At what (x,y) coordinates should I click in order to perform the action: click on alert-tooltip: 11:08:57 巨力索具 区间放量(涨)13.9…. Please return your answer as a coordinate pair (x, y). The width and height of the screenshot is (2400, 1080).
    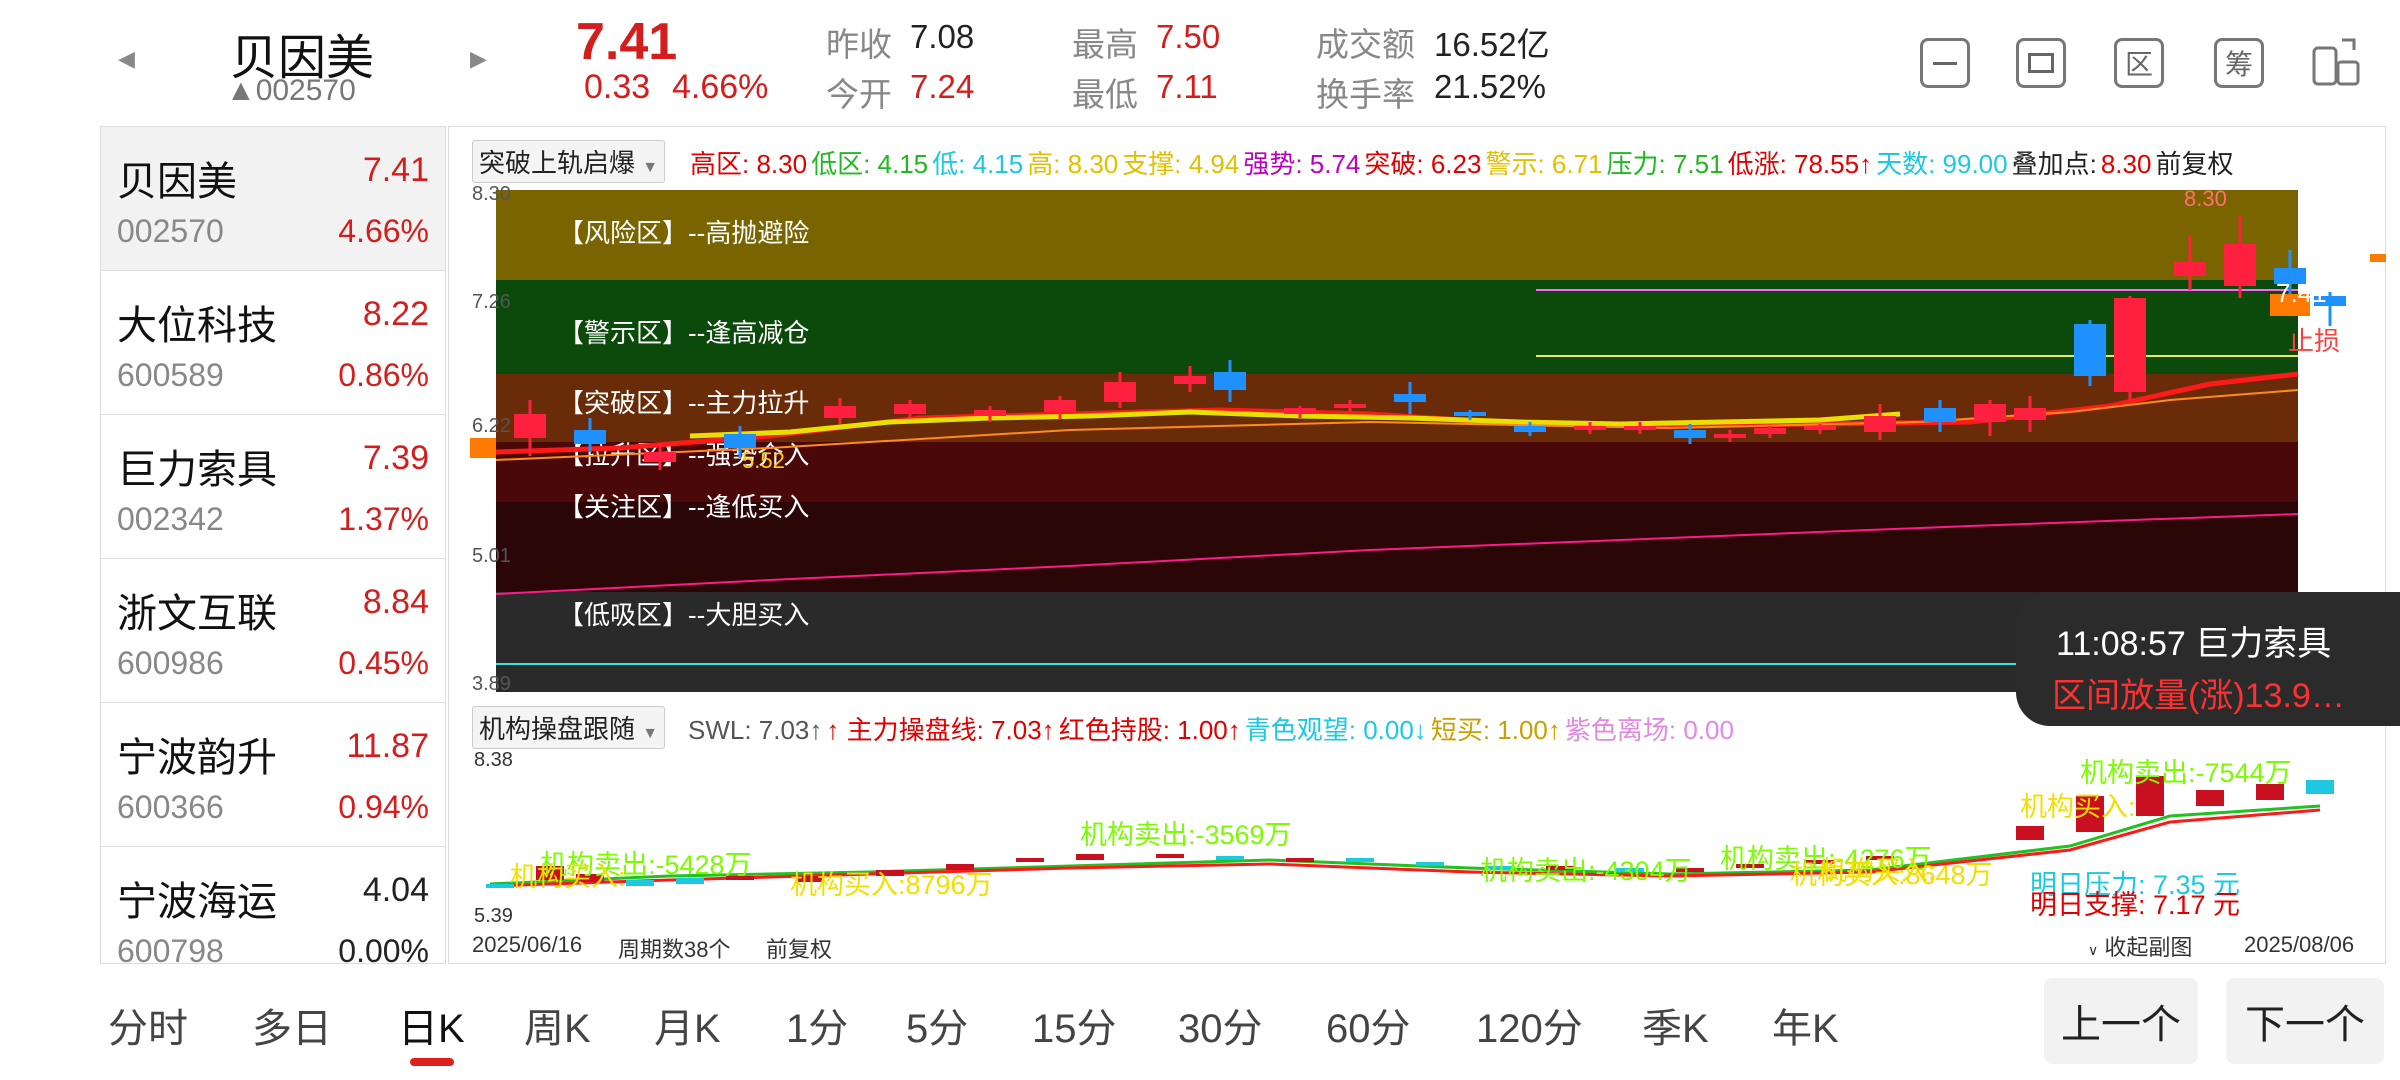
    Looking at the image, I should click on (2208, 659).